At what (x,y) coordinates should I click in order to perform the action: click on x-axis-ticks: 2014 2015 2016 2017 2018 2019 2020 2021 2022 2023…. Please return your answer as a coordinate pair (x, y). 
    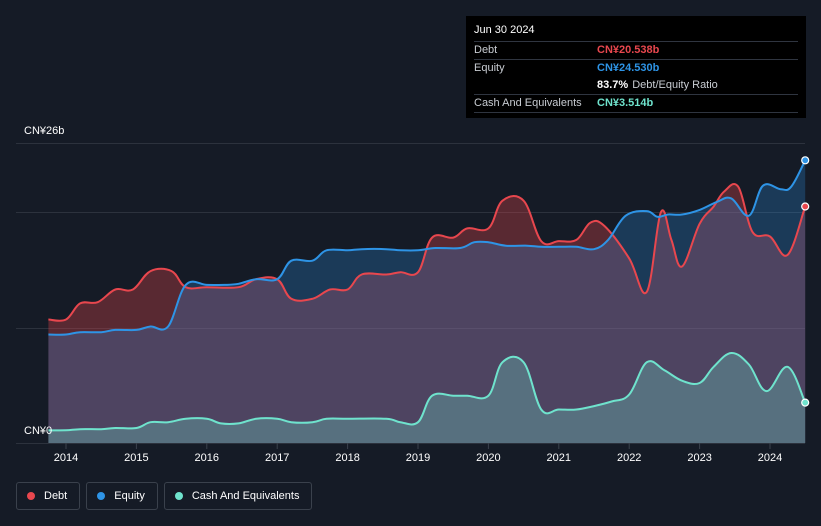
    Looking at the image, I should click on (418, 453).